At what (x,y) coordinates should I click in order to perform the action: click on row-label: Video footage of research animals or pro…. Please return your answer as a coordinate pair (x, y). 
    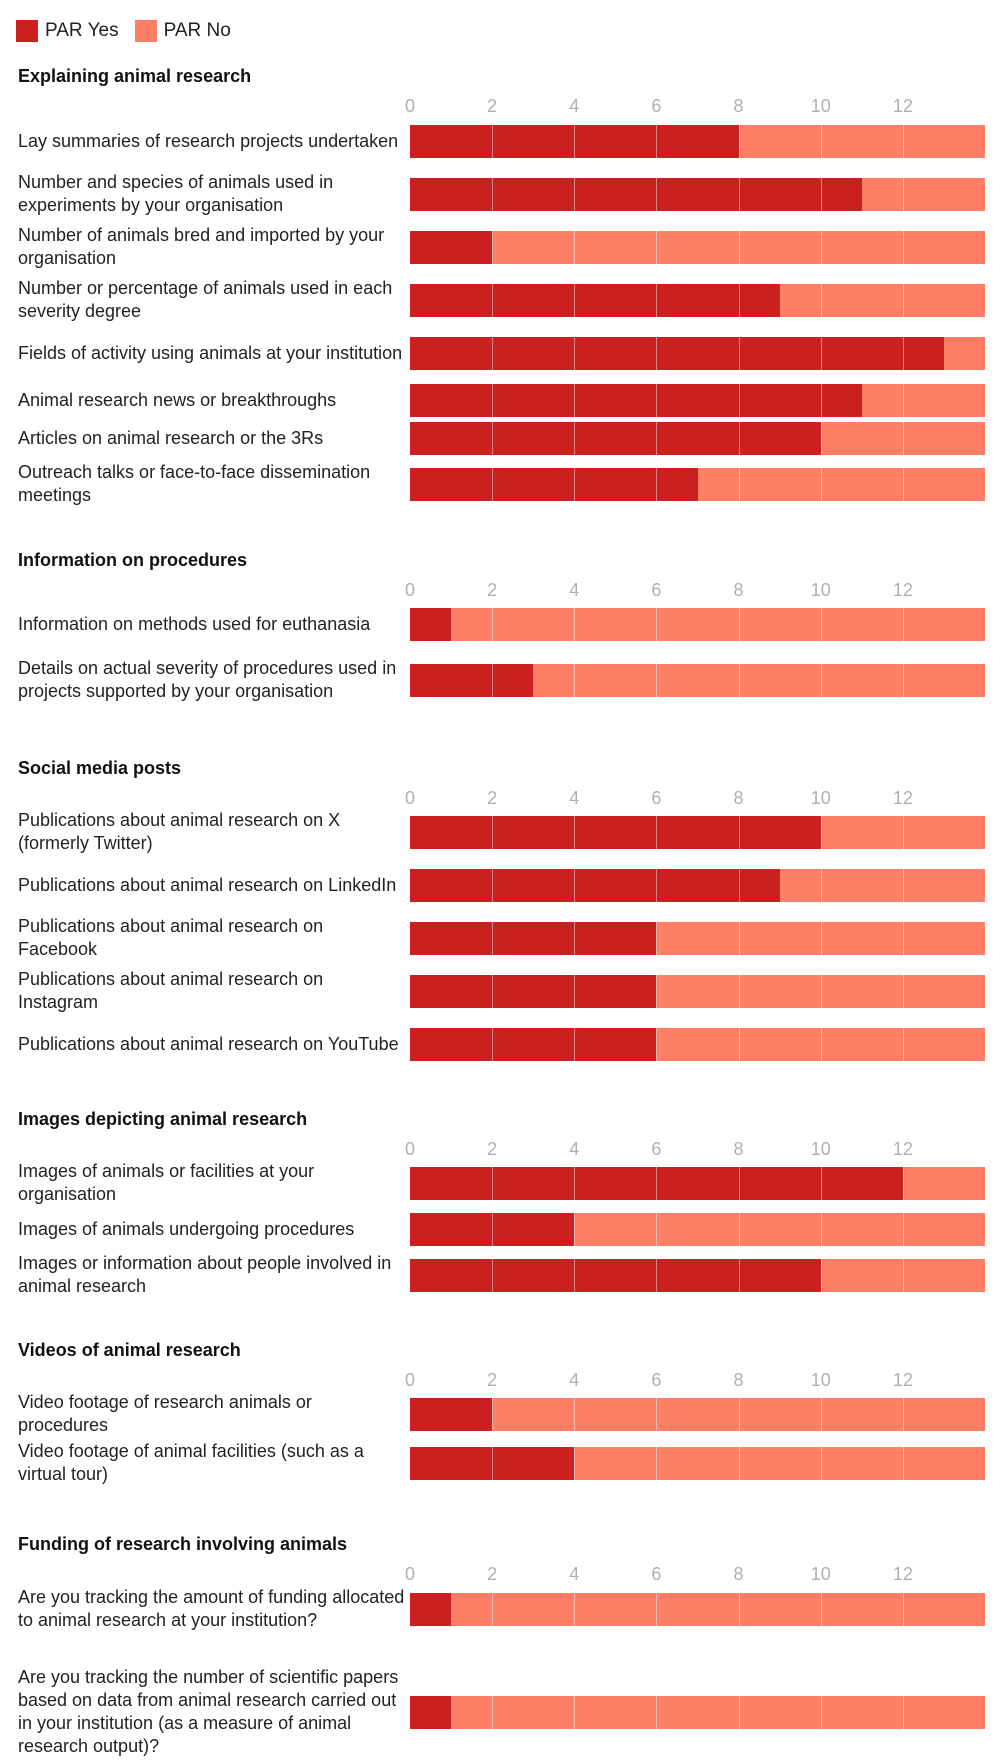
    Looking at the image, I should click on (165, 1413).